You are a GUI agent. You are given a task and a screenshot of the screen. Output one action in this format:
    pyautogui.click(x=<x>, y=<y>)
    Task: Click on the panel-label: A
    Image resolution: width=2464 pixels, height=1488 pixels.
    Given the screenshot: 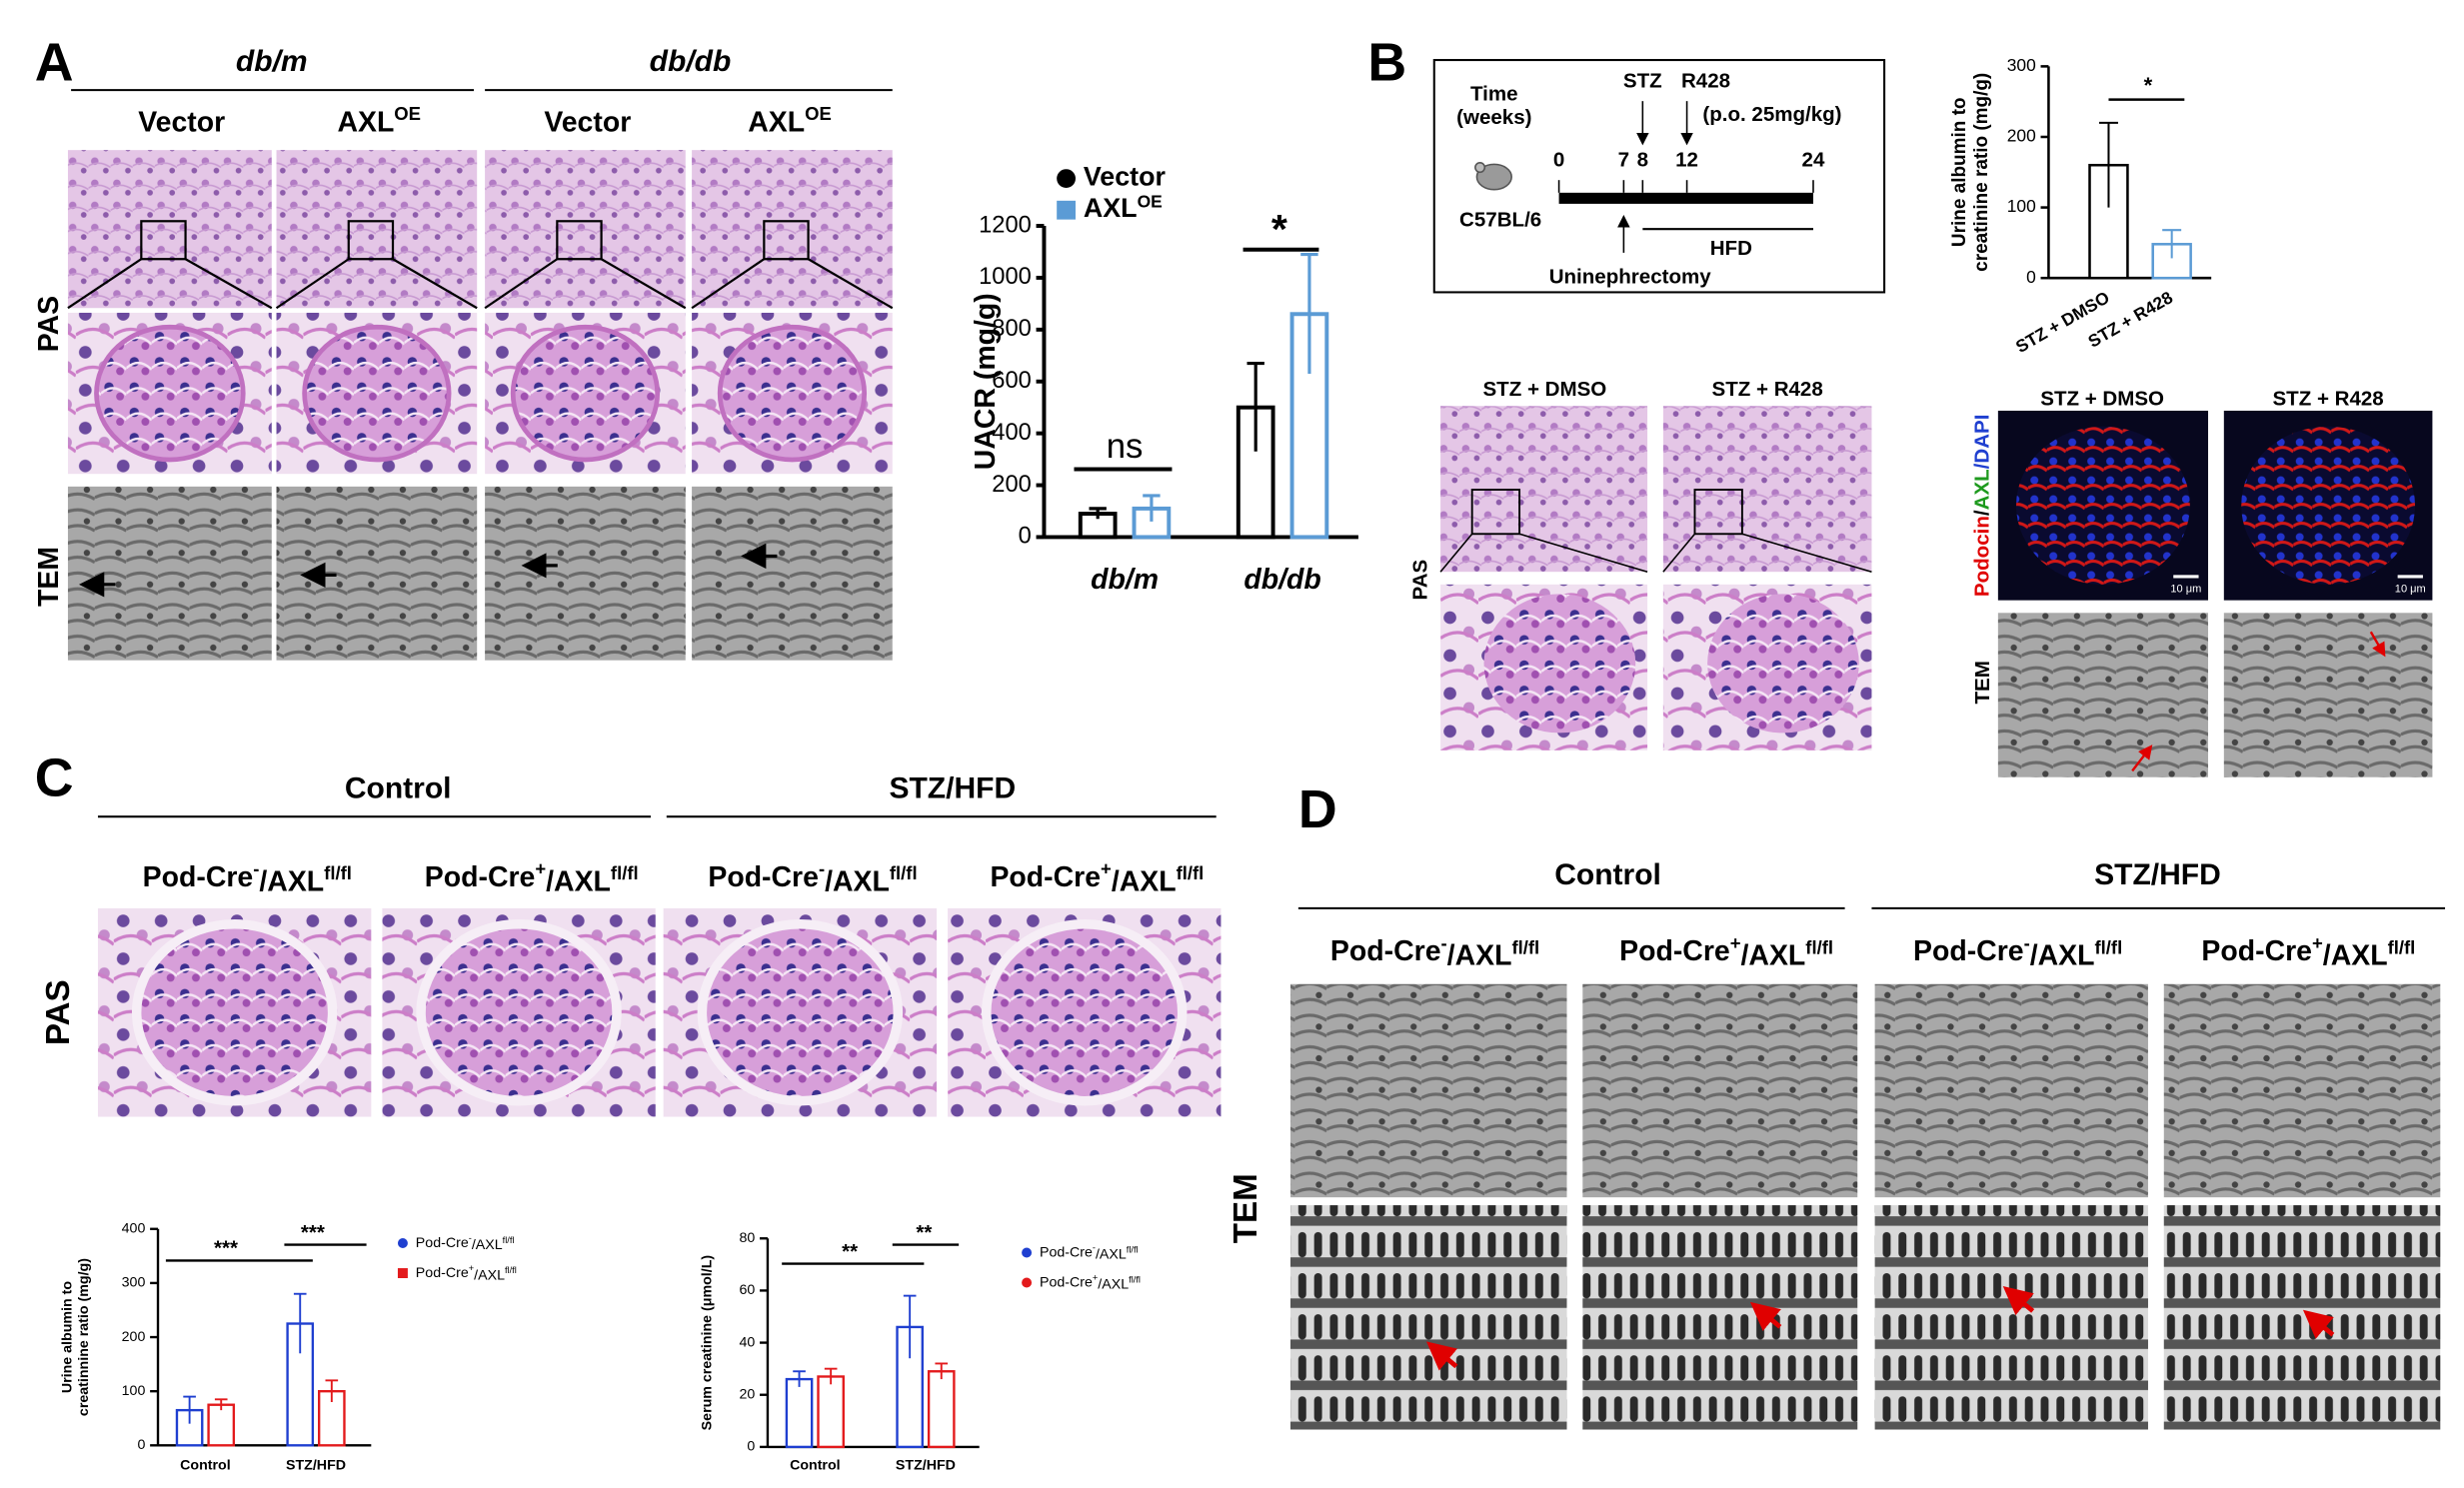 What is the action you would take?
    pyautogui.click(x=54, y=63)
    